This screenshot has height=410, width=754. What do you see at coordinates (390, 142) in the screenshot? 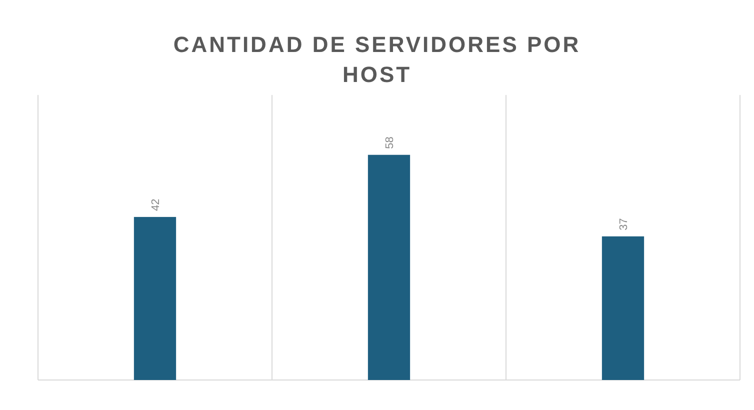
I see `data-label: 58` at bounding box center [390, 142].